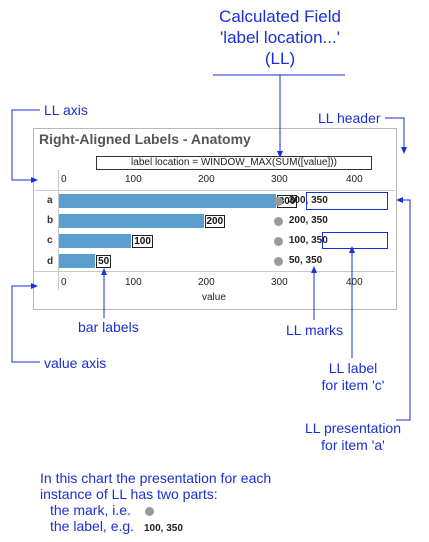  I want to click on bar-c, so click(95, 241).